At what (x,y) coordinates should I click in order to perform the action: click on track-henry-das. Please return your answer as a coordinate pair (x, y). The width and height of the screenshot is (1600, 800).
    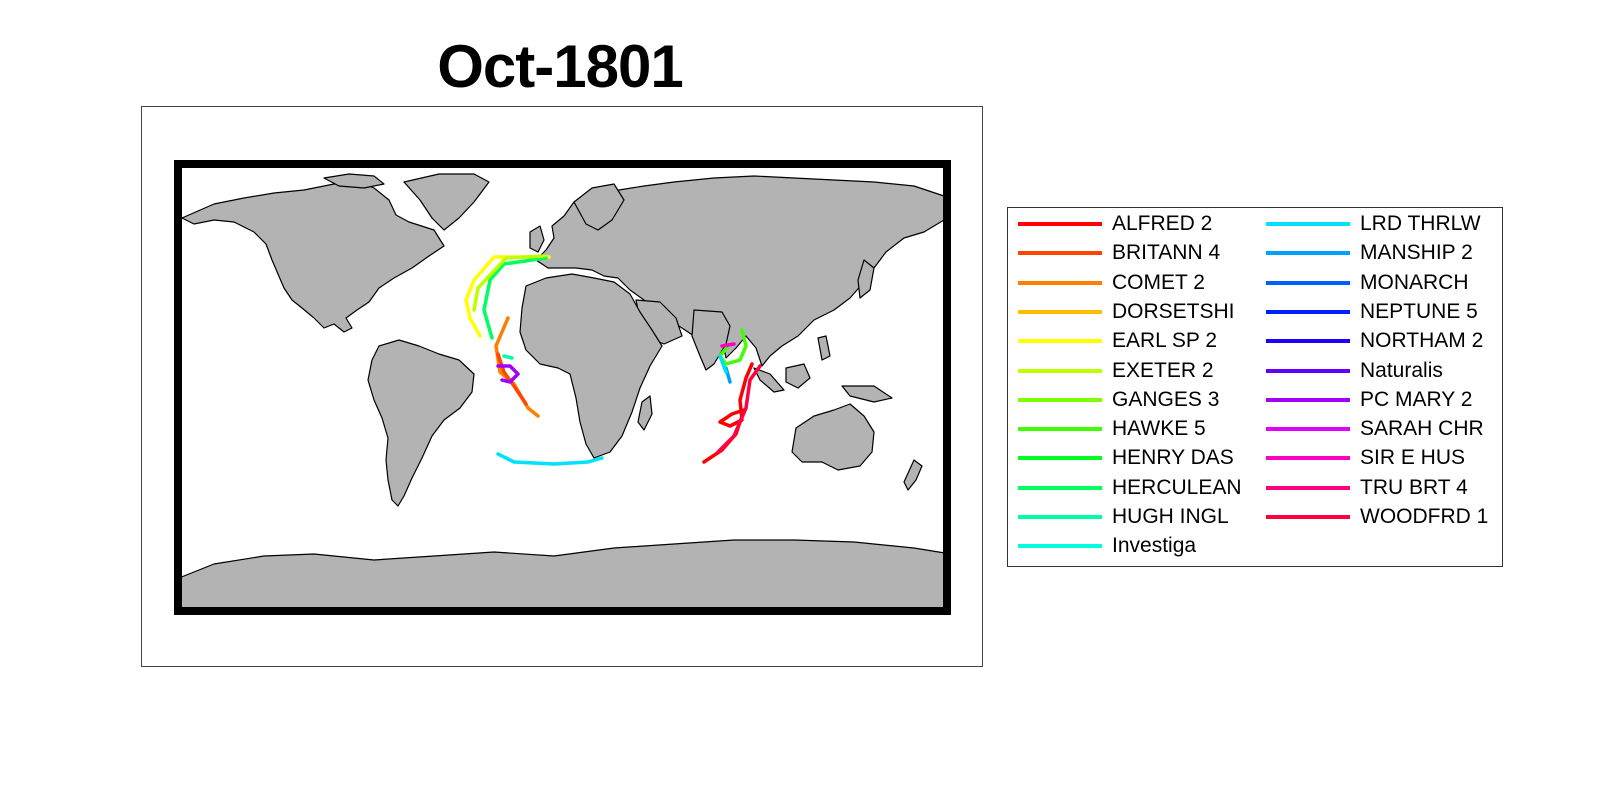
    Looking at the image, I should click on (515, 298).